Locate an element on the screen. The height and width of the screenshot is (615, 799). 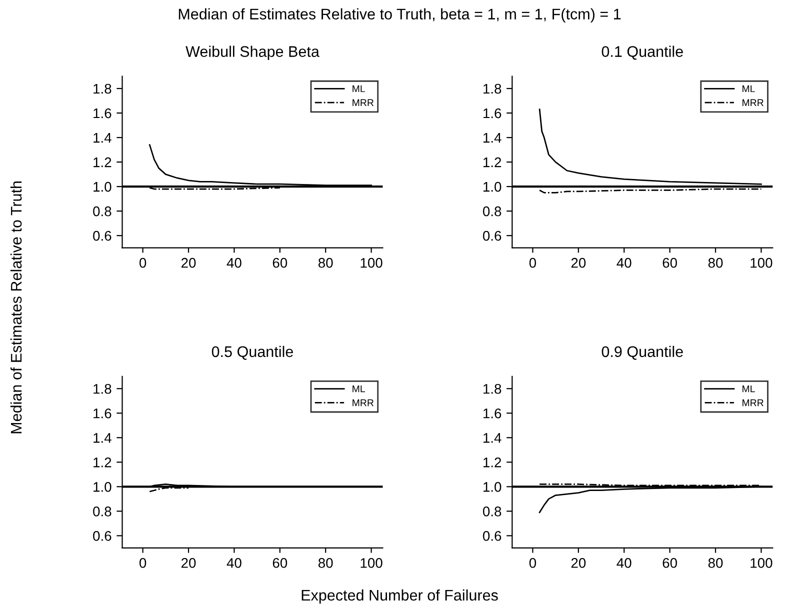
chart-title: 0.1 Quantile is located at coordinates (642, 53).